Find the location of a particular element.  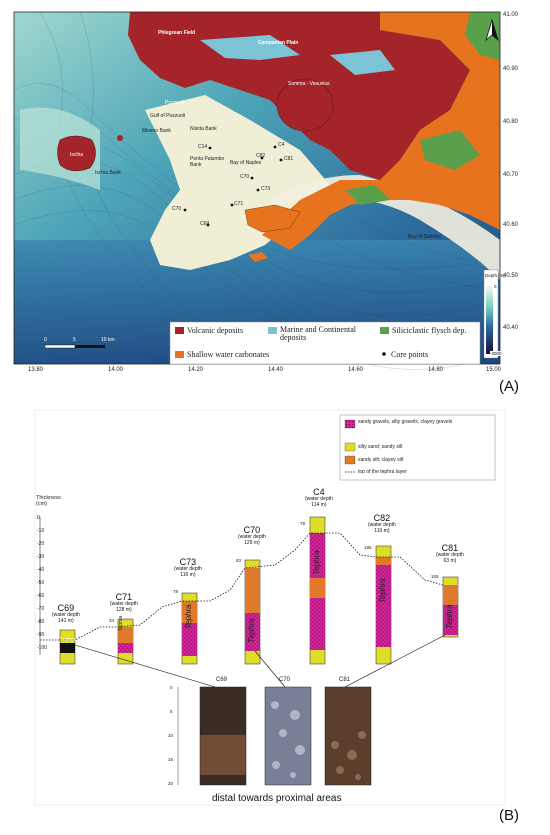

legend-flysch: Siliciclastic flysch dep. is located at coordinates (429, 330).